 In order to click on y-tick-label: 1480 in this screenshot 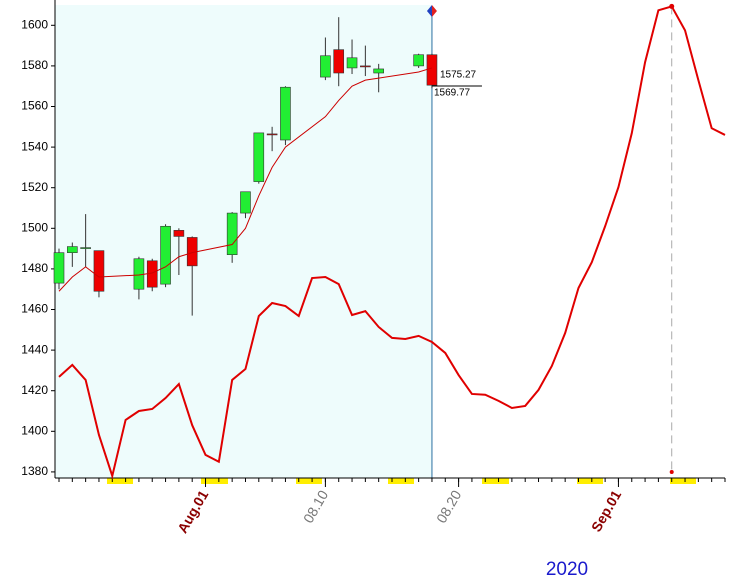, I will do `click(34, 268)`.